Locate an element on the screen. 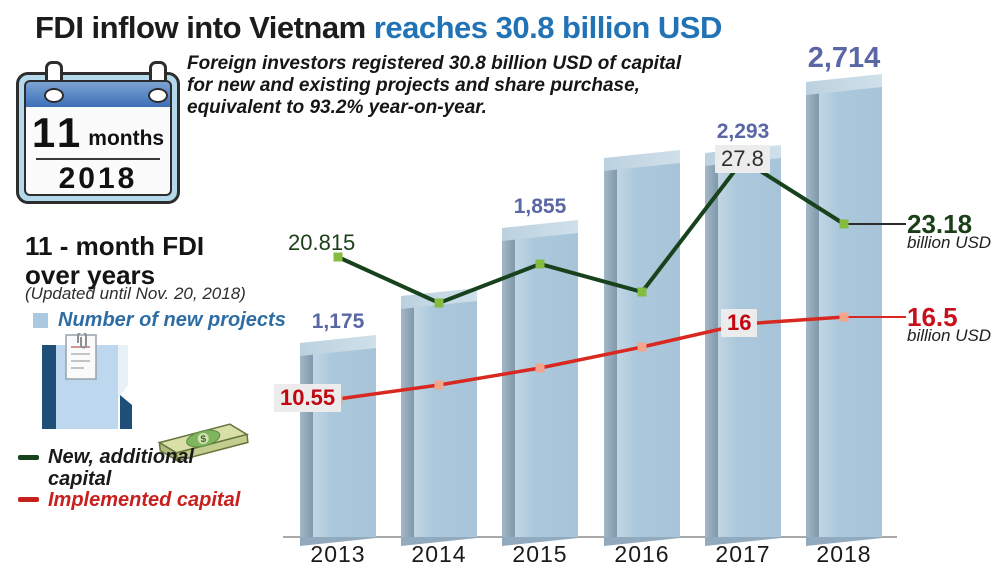 This screenshot has height=563, width=1000. bar-value-label-2017: 2,293 is located at coordinates (743, 131).